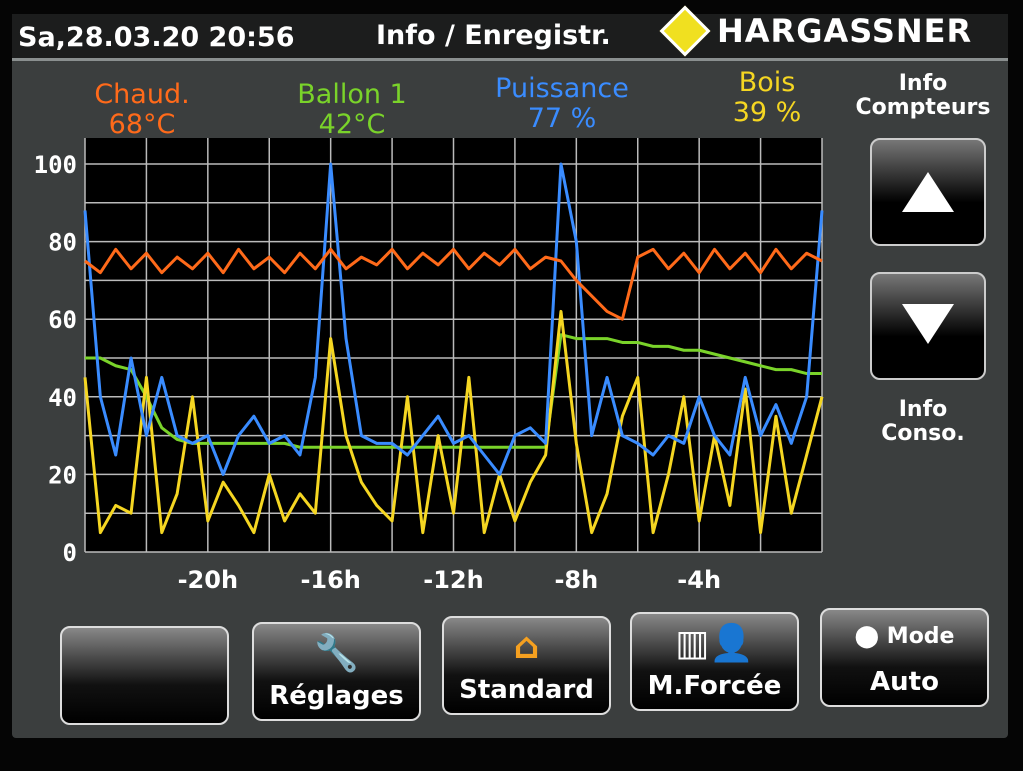 The height and width of the screenshot is (771, 1023). What do you see at coordinates (352, 124) in the screenshot?
I see `legend-value: 42°C` at bounding box center [352, 124].